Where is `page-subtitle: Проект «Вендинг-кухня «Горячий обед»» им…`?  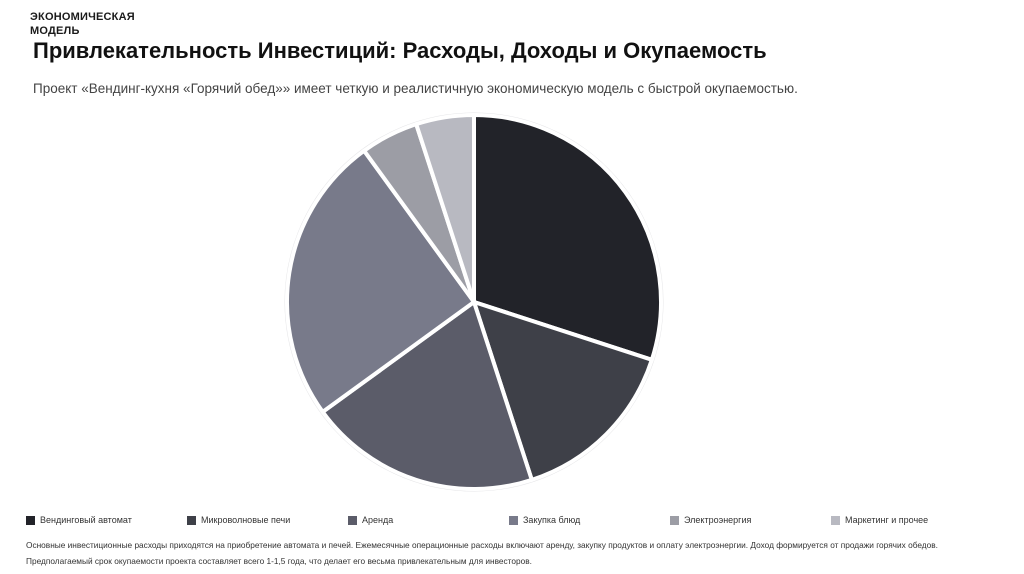
page-subtitle: Проект «Вендинг-кухня «Горячий обед»» им… is located at coordinates (415, 88).